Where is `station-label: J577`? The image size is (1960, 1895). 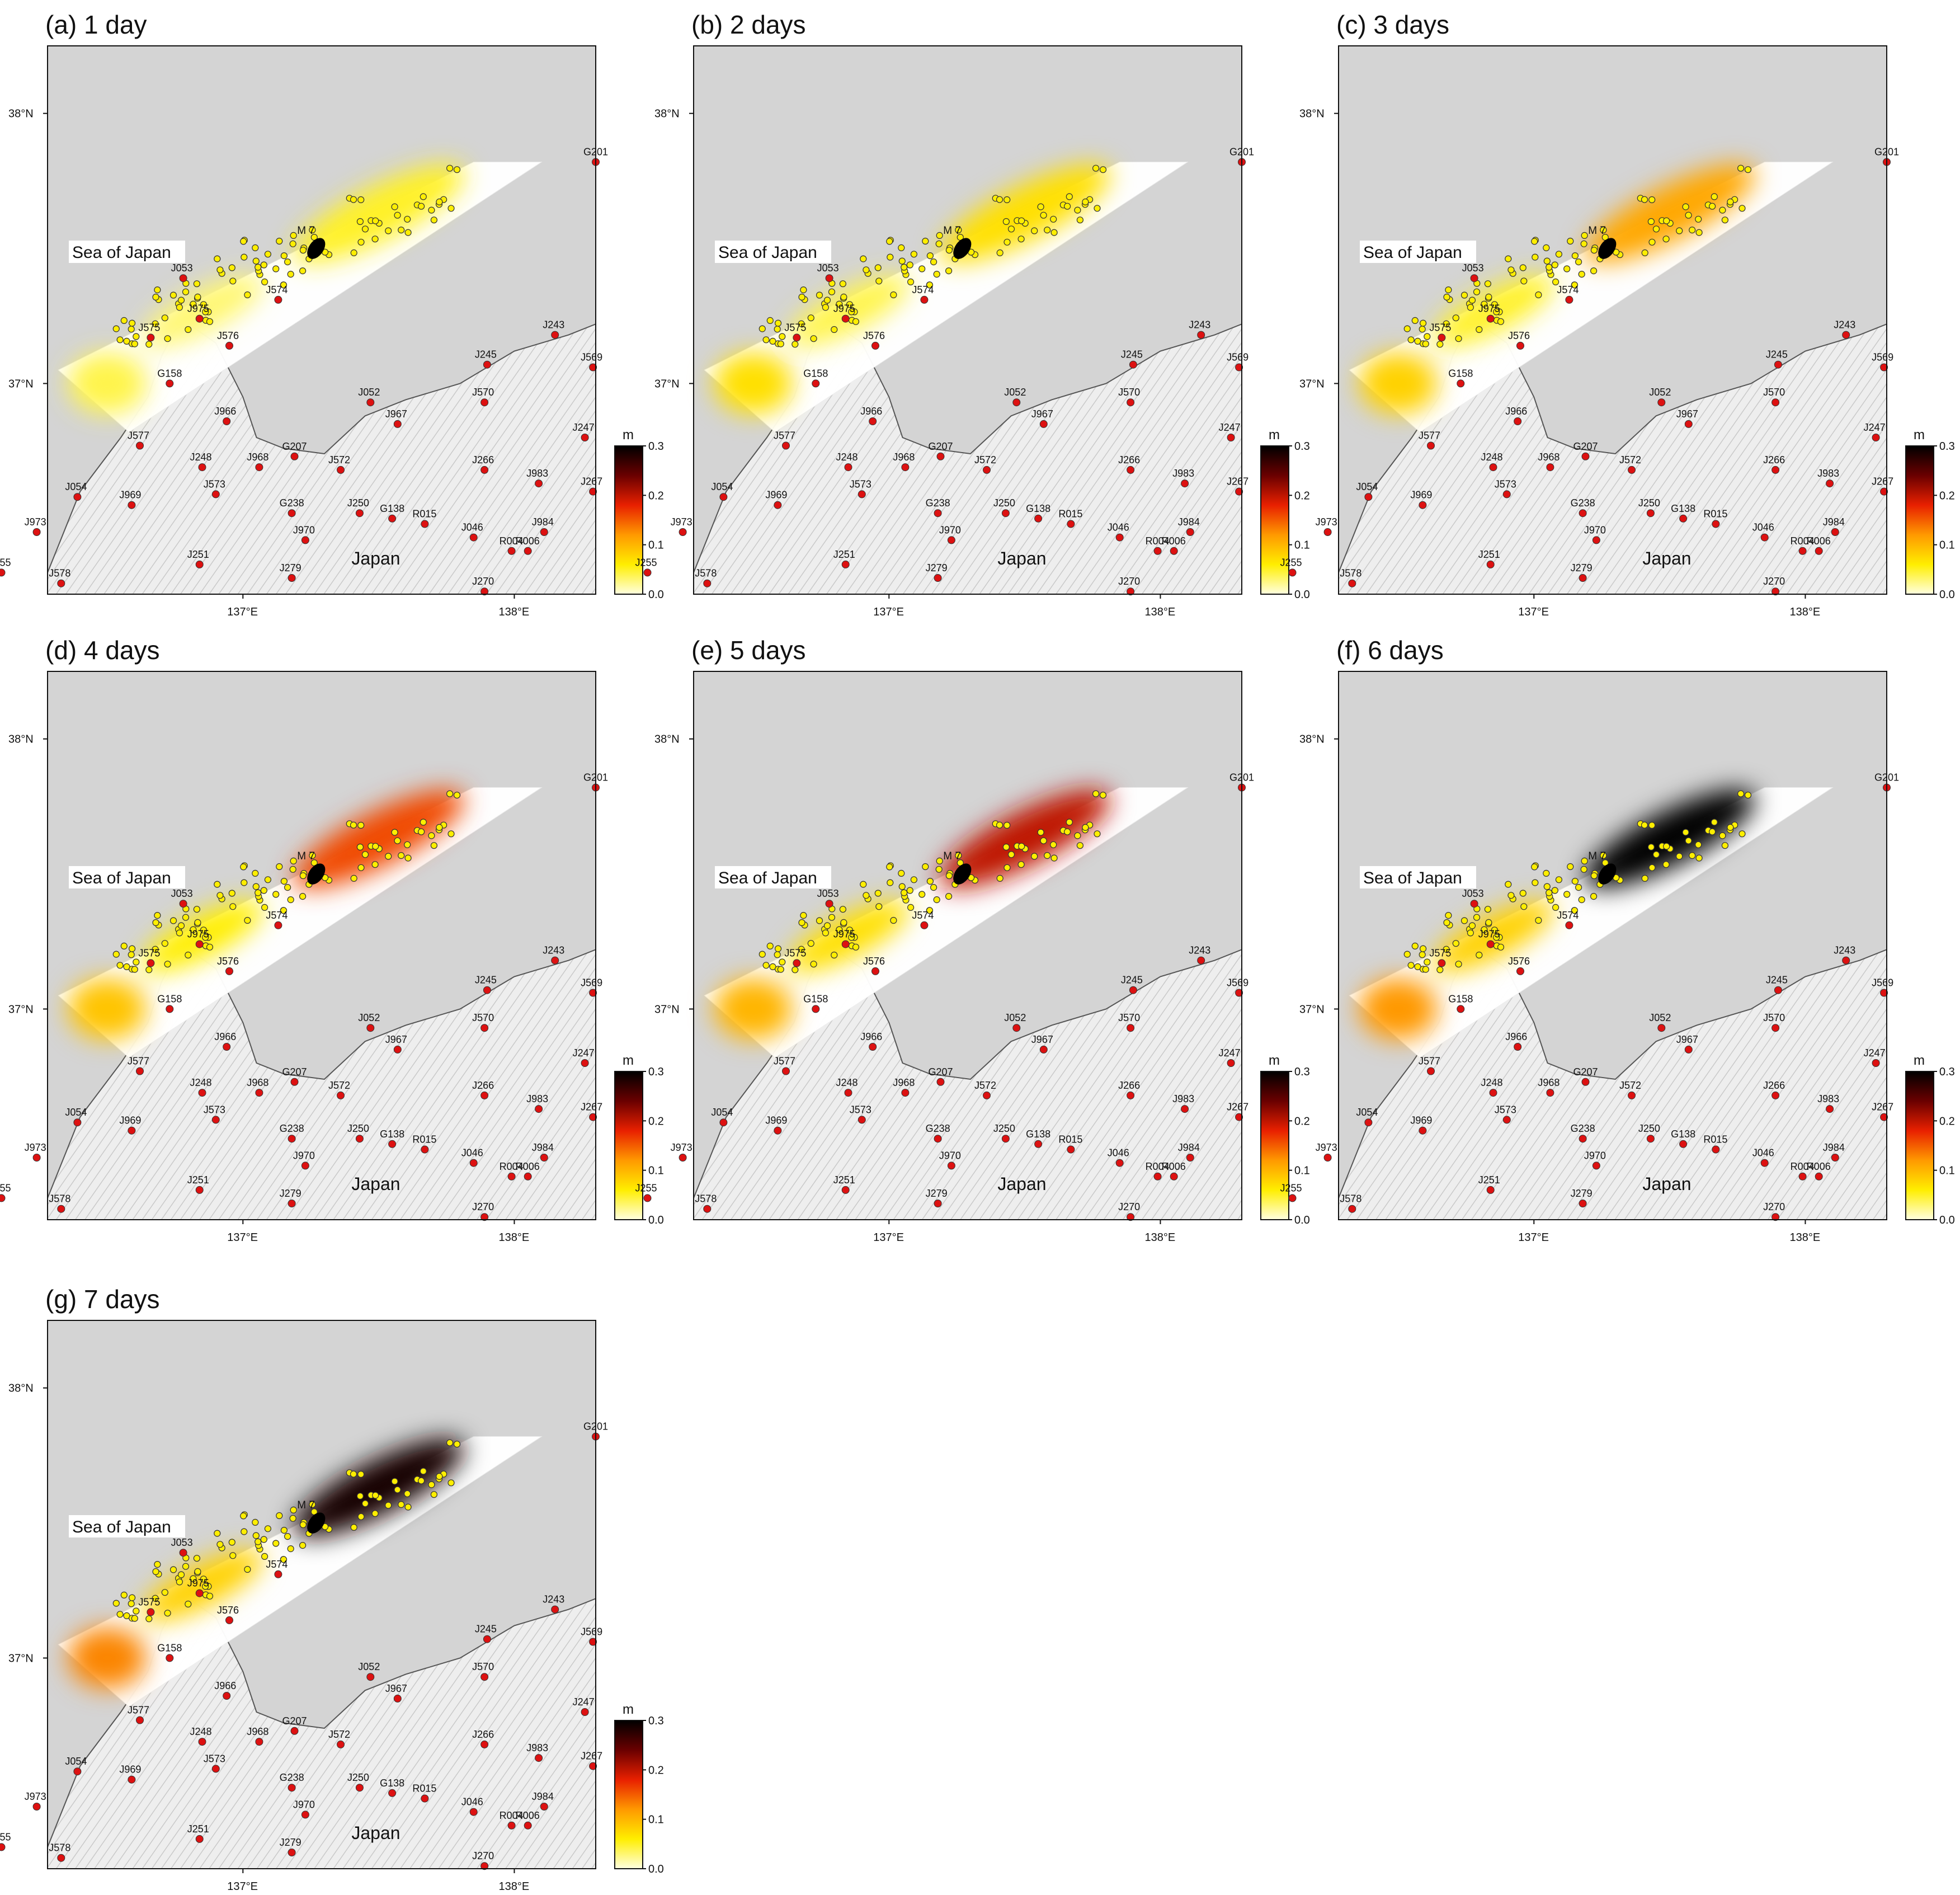 station-label: J577 is located at coordinates (1429, 1061).